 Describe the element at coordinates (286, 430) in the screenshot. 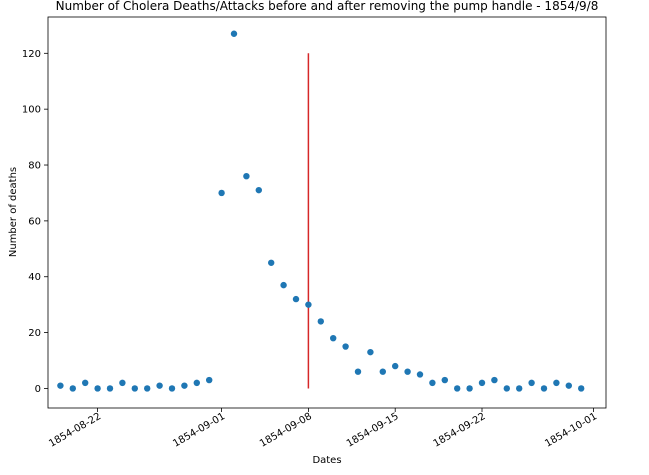

I see `x-tick-label: 1854-09-08` at that location.